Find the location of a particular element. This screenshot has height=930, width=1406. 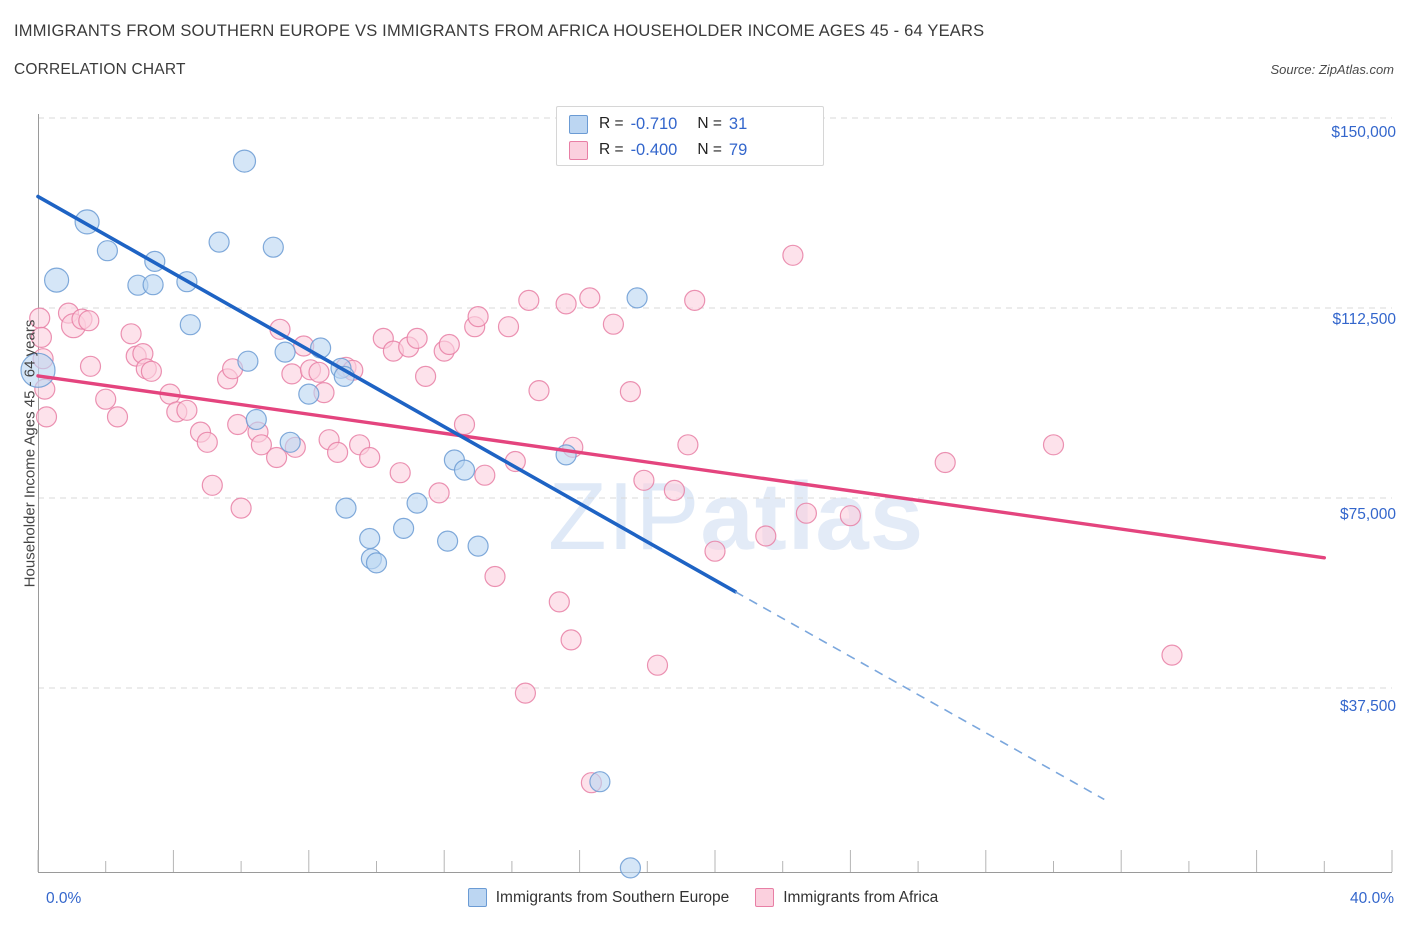

chart-subtitle: CORRELATION CHART is located at coordinates (100, 69).